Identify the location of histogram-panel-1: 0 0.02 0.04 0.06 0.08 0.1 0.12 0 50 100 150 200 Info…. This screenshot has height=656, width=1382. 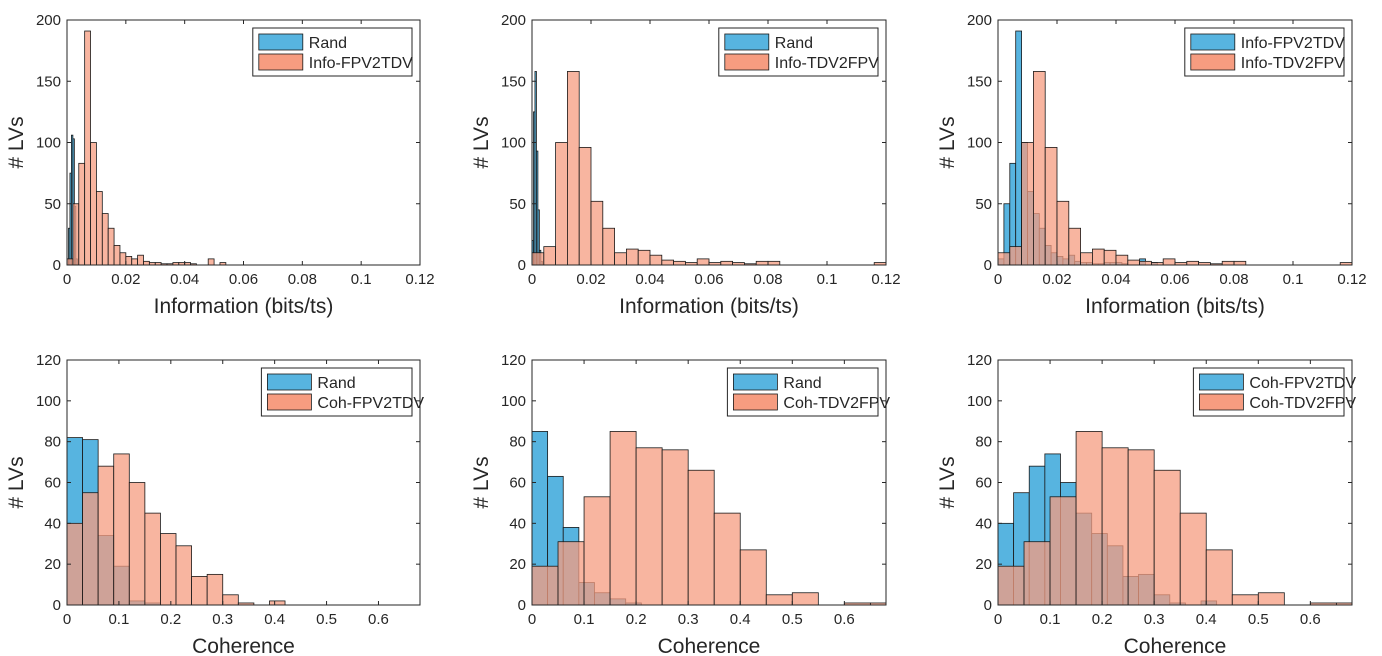
(220, 165).